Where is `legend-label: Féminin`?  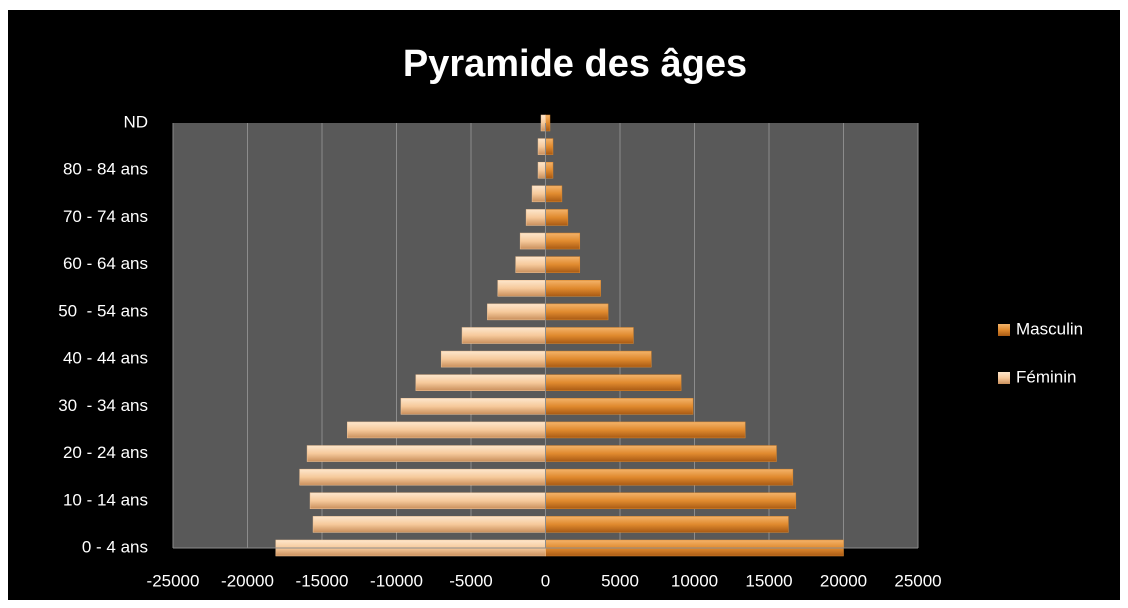 legend-label: Féminin is located at coordinates (1046, 376).